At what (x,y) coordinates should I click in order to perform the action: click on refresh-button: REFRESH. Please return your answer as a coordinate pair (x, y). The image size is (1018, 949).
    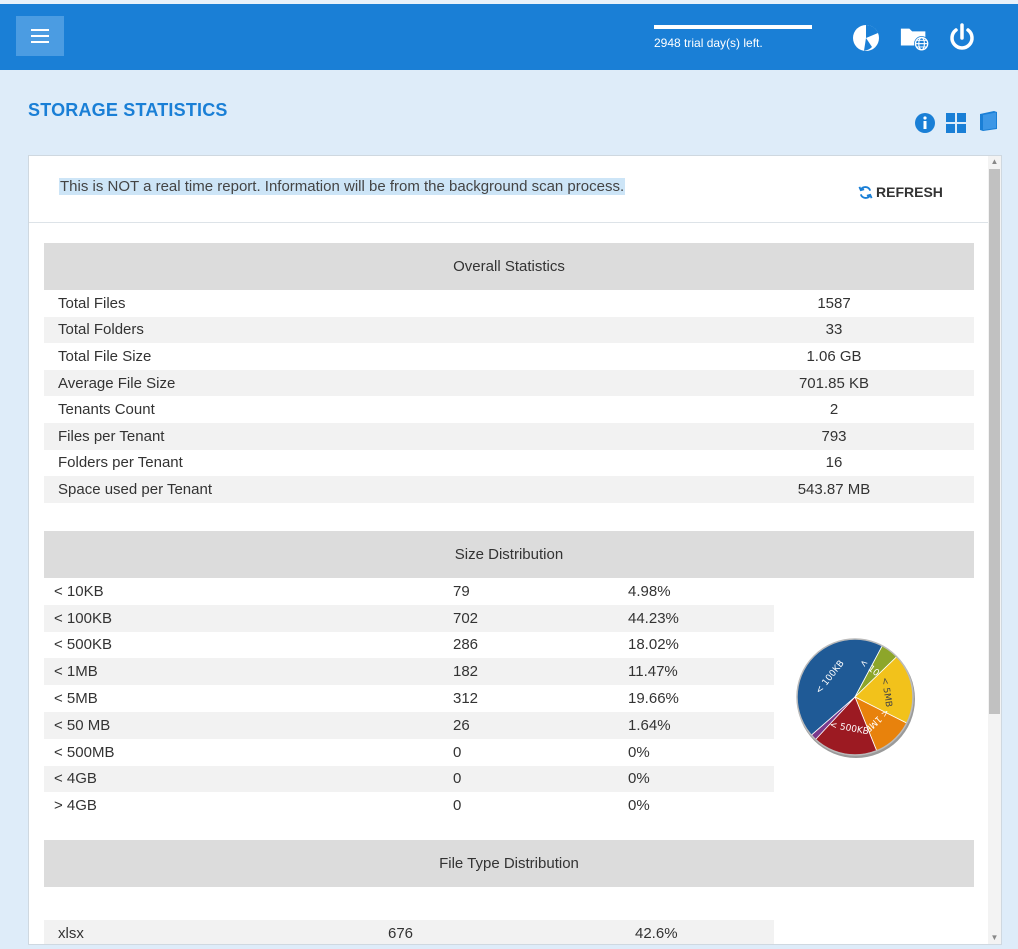
    Looking at the image, I should click on (900, 192).